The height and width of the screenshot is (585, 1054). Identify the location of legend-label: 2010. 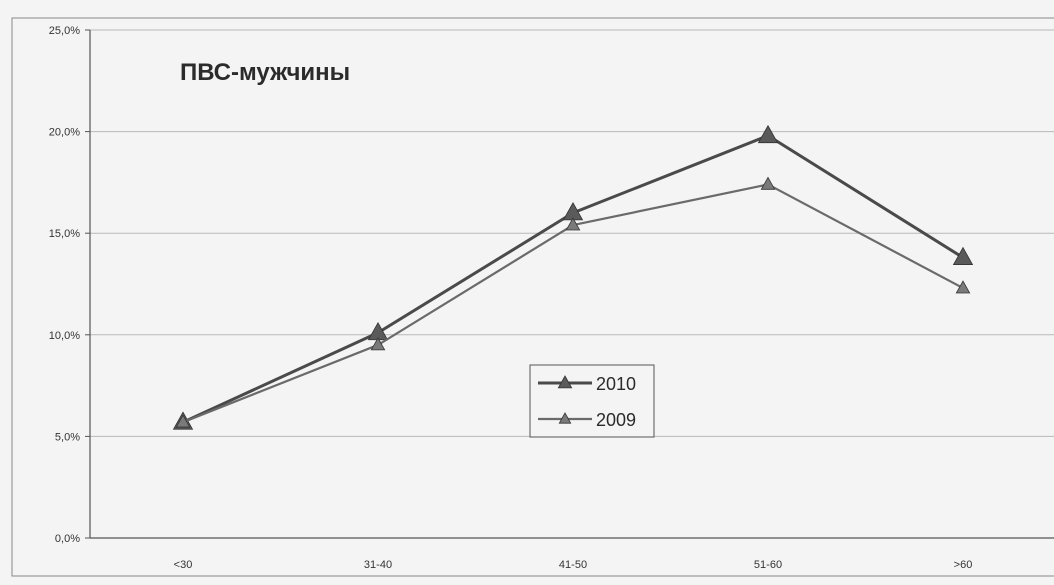
(616, 384).